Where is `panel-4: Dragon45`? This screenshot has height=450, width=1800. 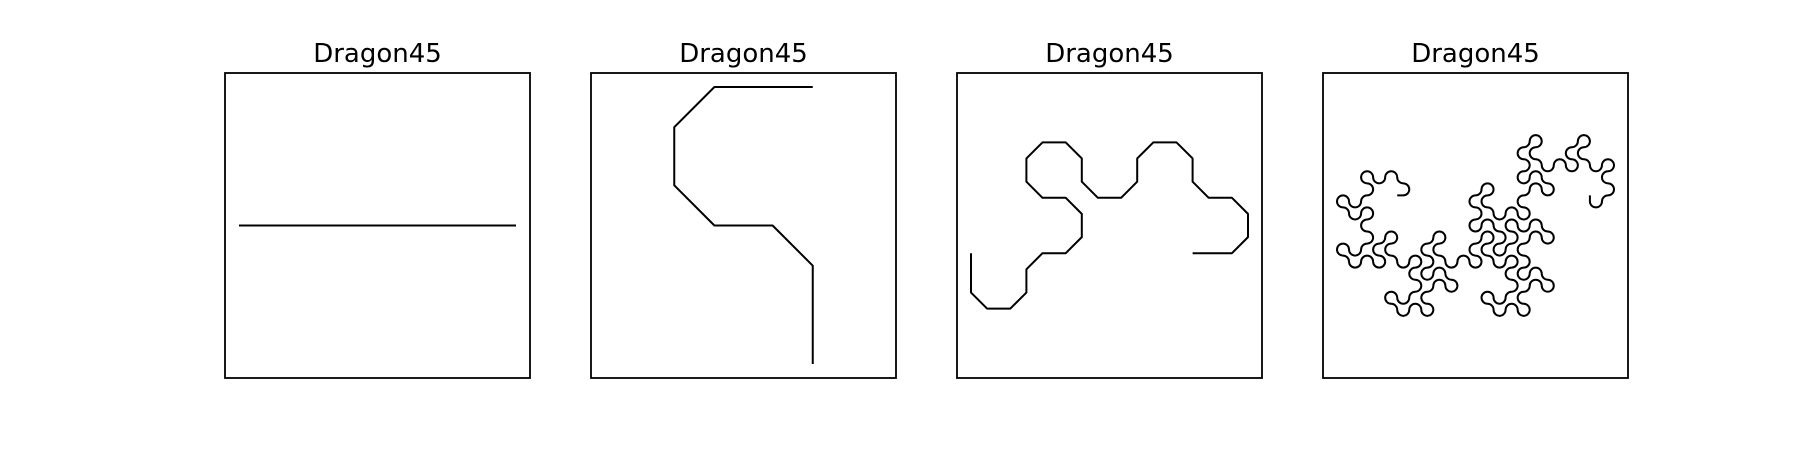
panel-4: Dragon45 is located at coordinates (1475, 209).